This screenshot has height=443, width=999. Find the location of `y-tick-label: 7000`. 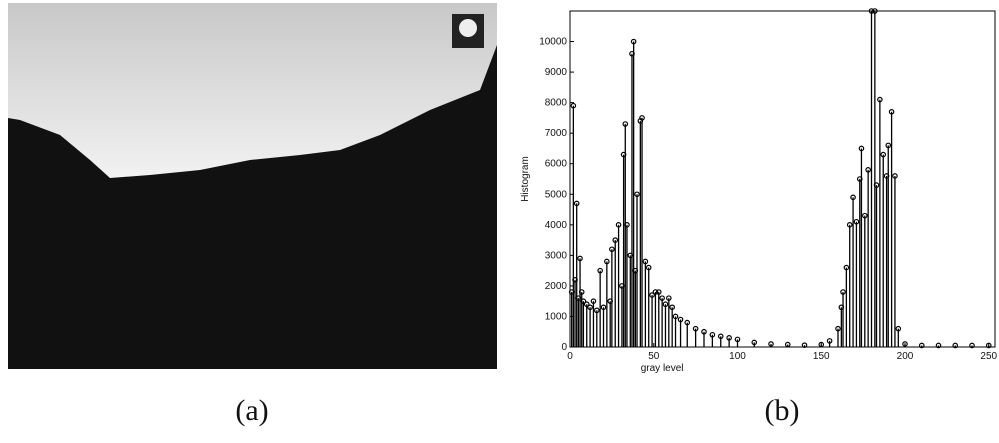

y-tick-label: 7000 is located at coordinates (556, 133).